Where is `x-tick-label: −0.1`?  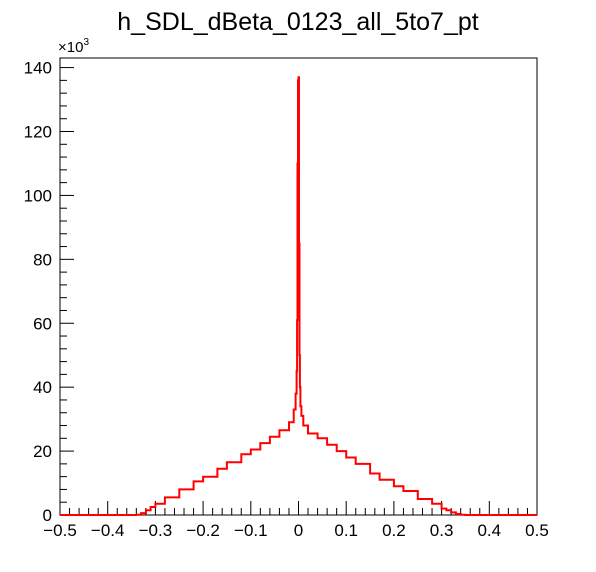 x-tick-label: −0.1 is located at coordinates (251, 530).